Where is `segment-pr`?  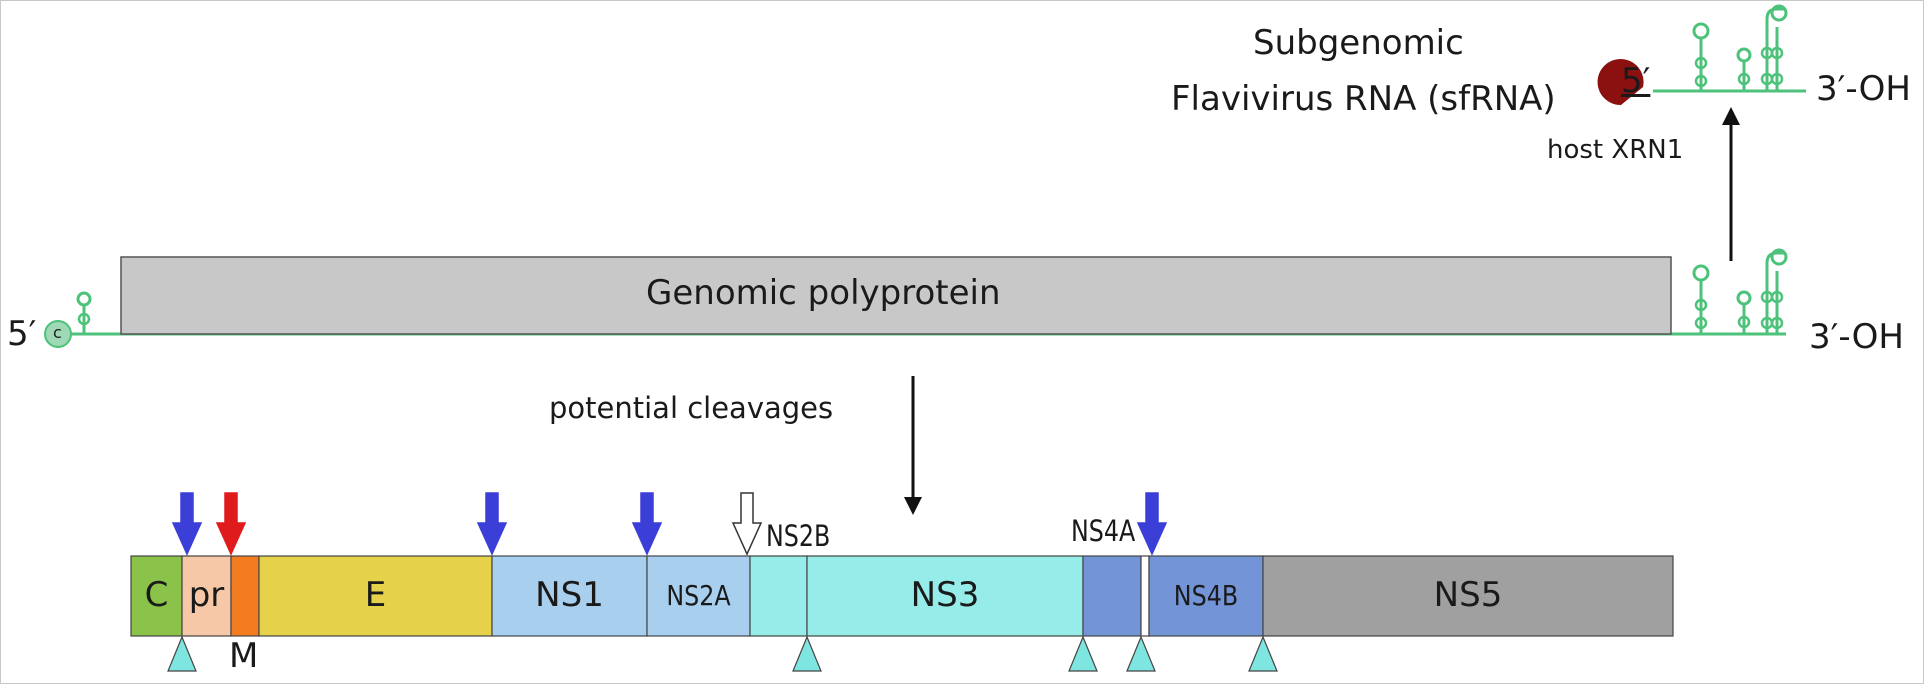
segment-pr is located at coordinates (206, 596).